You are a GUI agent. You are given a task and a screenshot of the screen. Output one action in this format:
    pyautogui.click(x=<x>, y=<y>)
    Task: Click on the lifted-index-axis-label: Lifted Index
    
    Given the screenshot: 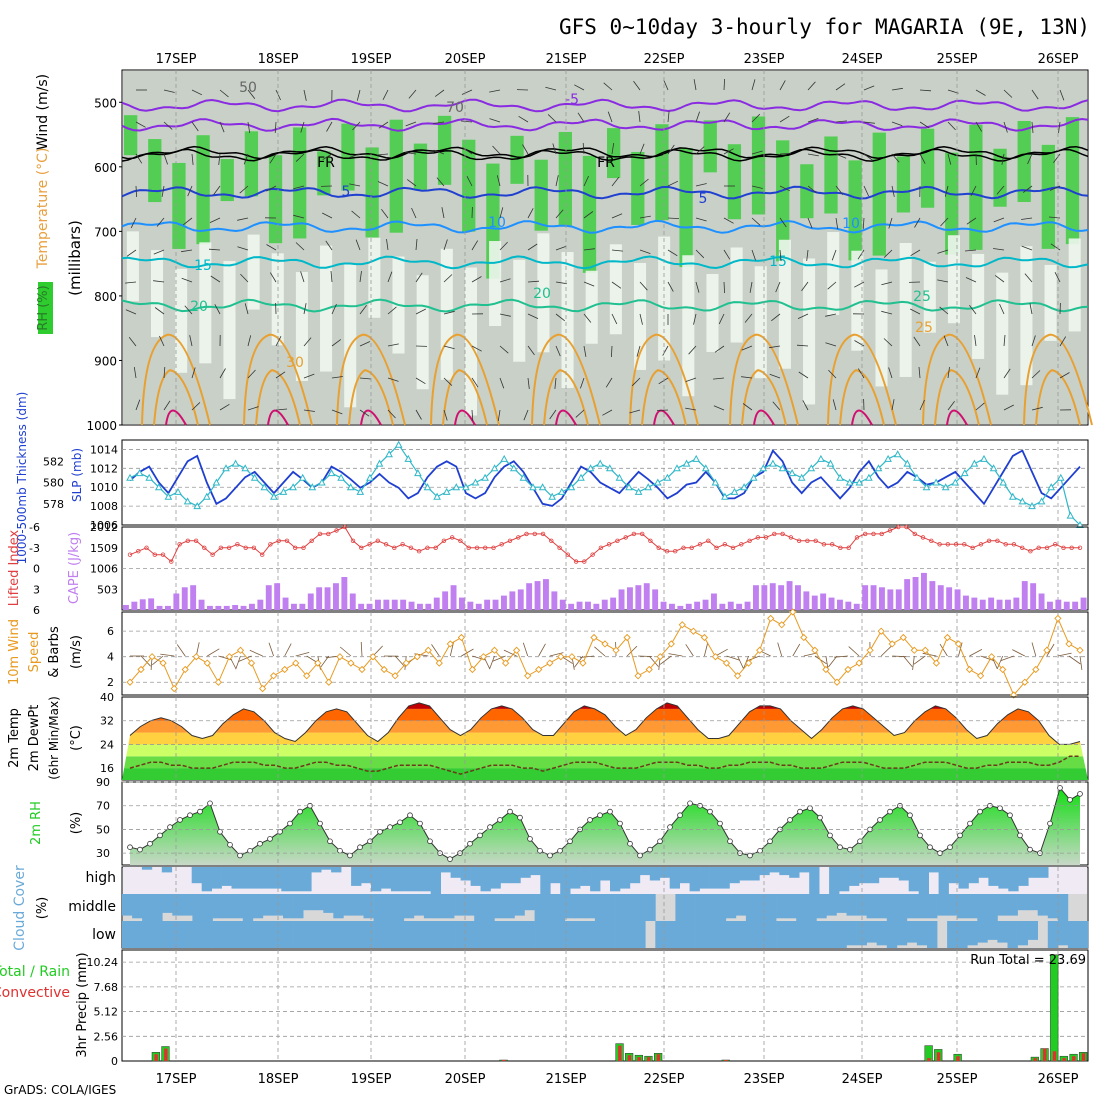 What is the action you would take?
    pyautogui.click(x=14, y=567)
    